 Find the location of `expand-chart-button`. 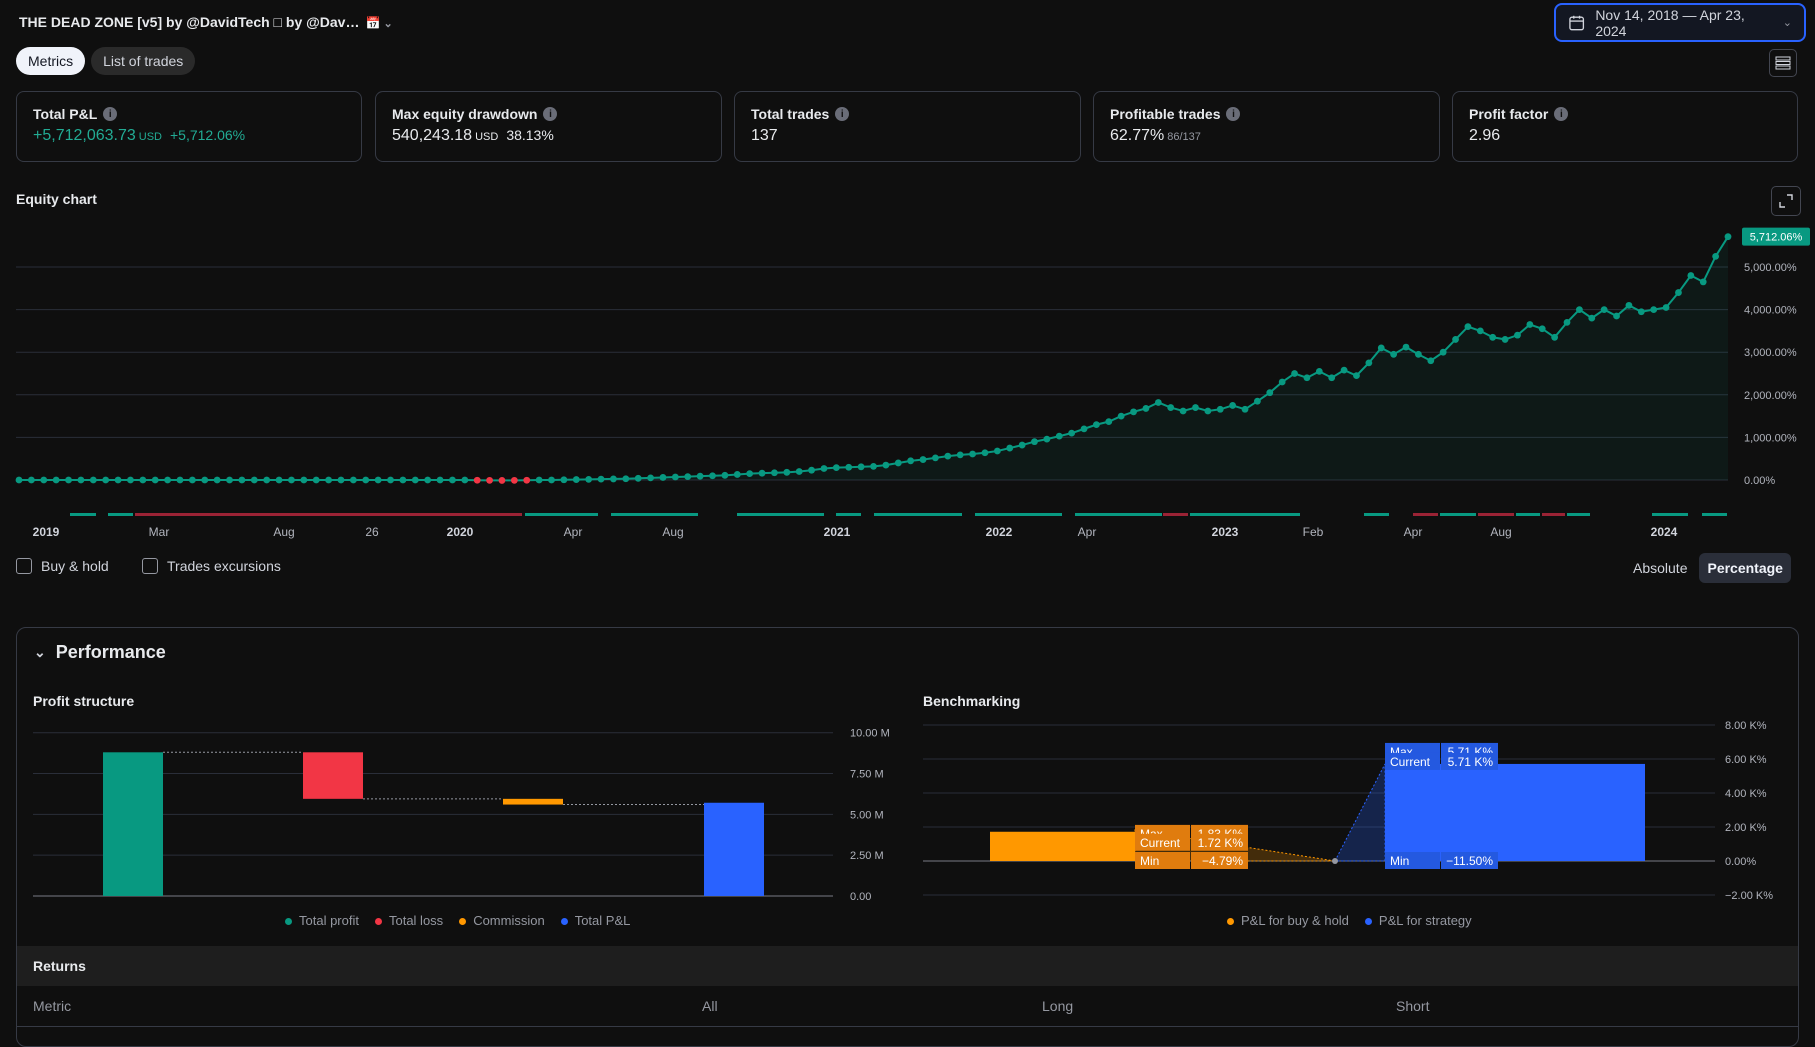

expand-chart-button is located at coordinates (1786, 201).